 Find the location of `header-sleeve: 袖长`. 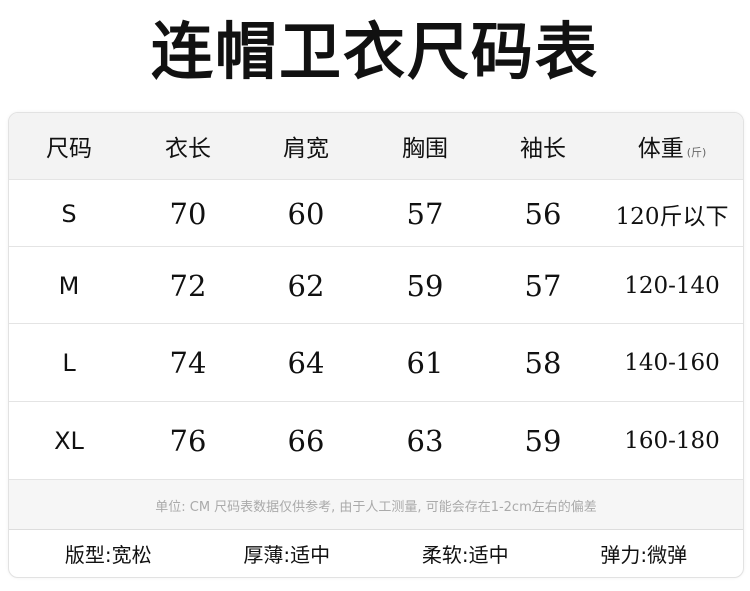

header-sleeve: 袖长 is located at coordinates (543, 149).